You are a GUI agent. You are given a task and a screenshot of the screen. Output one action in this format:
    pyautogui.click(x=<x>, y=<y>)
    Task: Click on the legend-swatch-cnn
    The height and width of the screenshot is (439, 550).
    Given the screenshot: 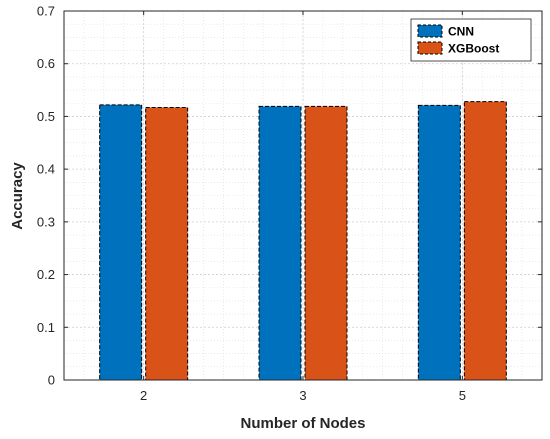 What is the action you would take?
    pyautogui.click(x=430, y=31)
    